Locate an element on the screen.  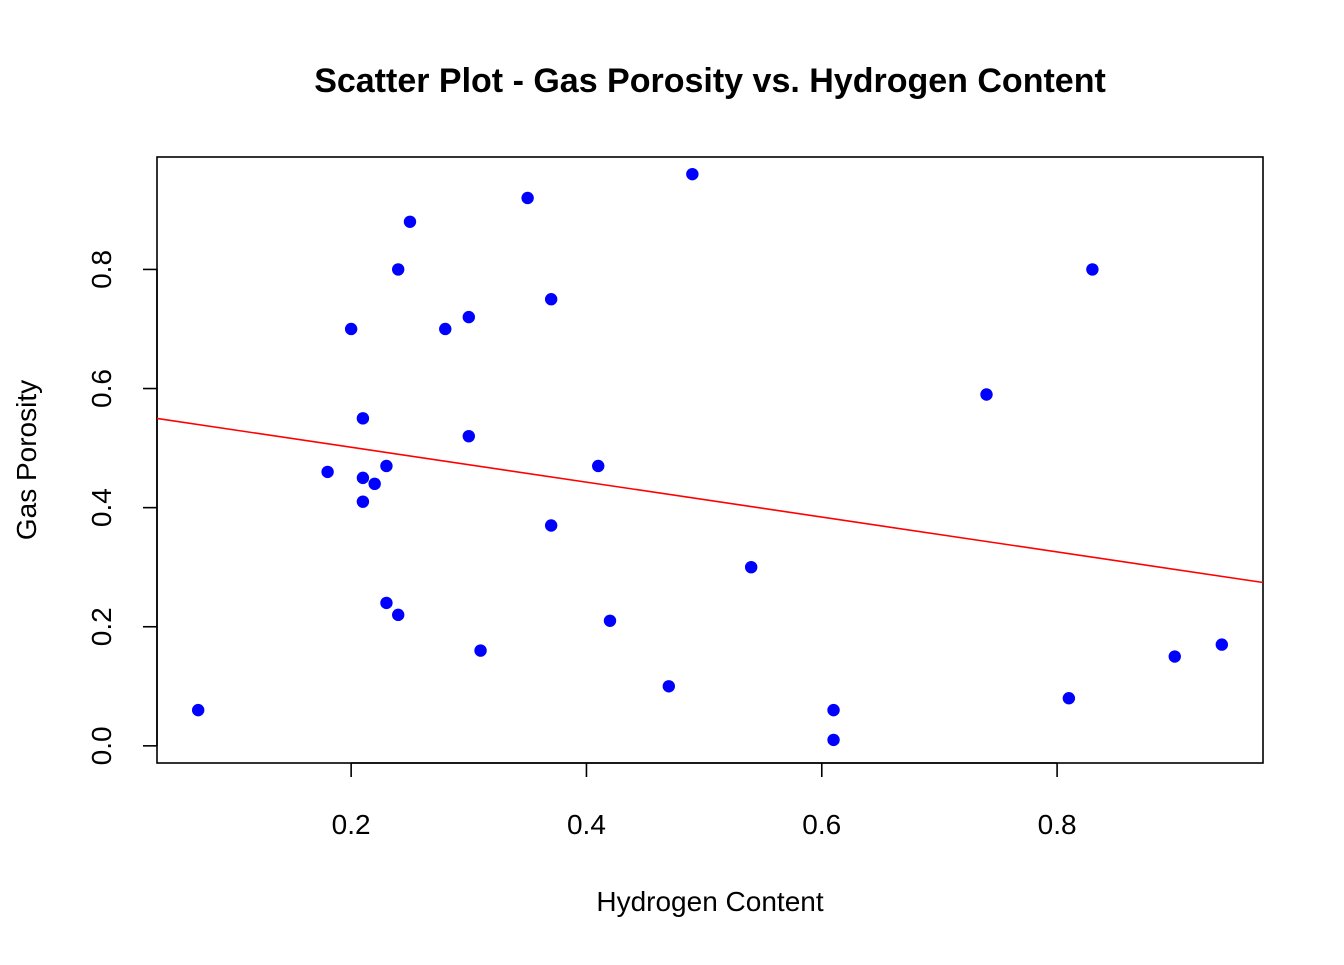
regression-layer is located at coordinates (710, 500).